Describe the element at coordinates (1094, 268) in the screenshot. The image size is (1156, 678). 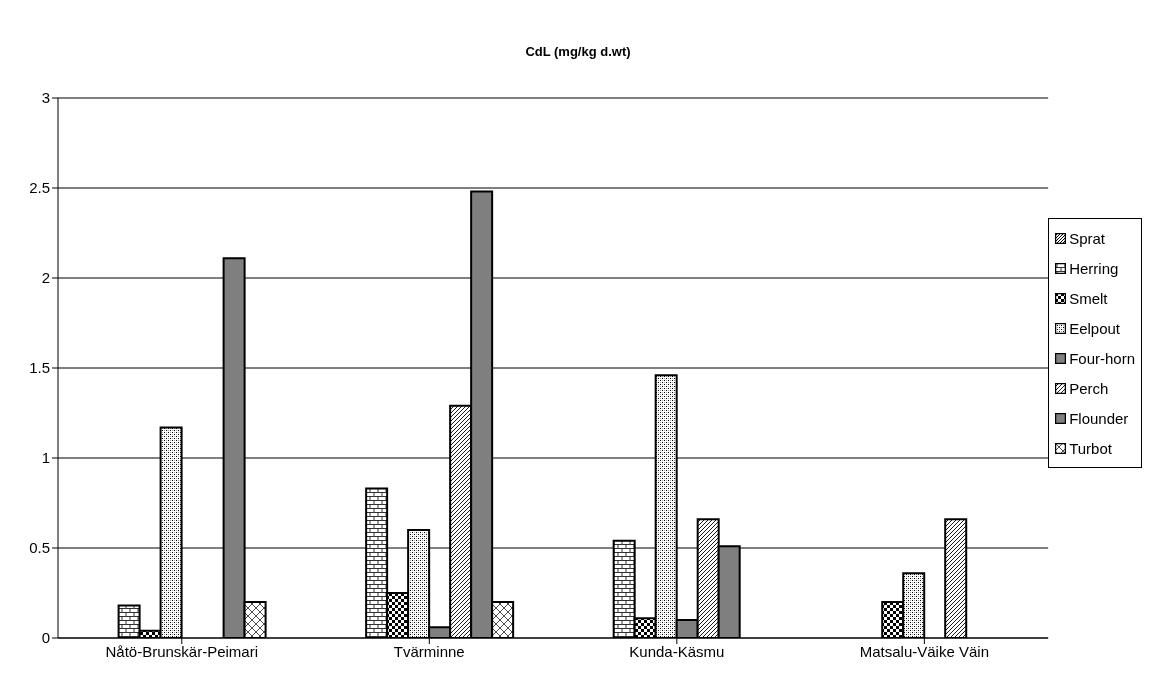
I see `legend-label: Herring` at that location.